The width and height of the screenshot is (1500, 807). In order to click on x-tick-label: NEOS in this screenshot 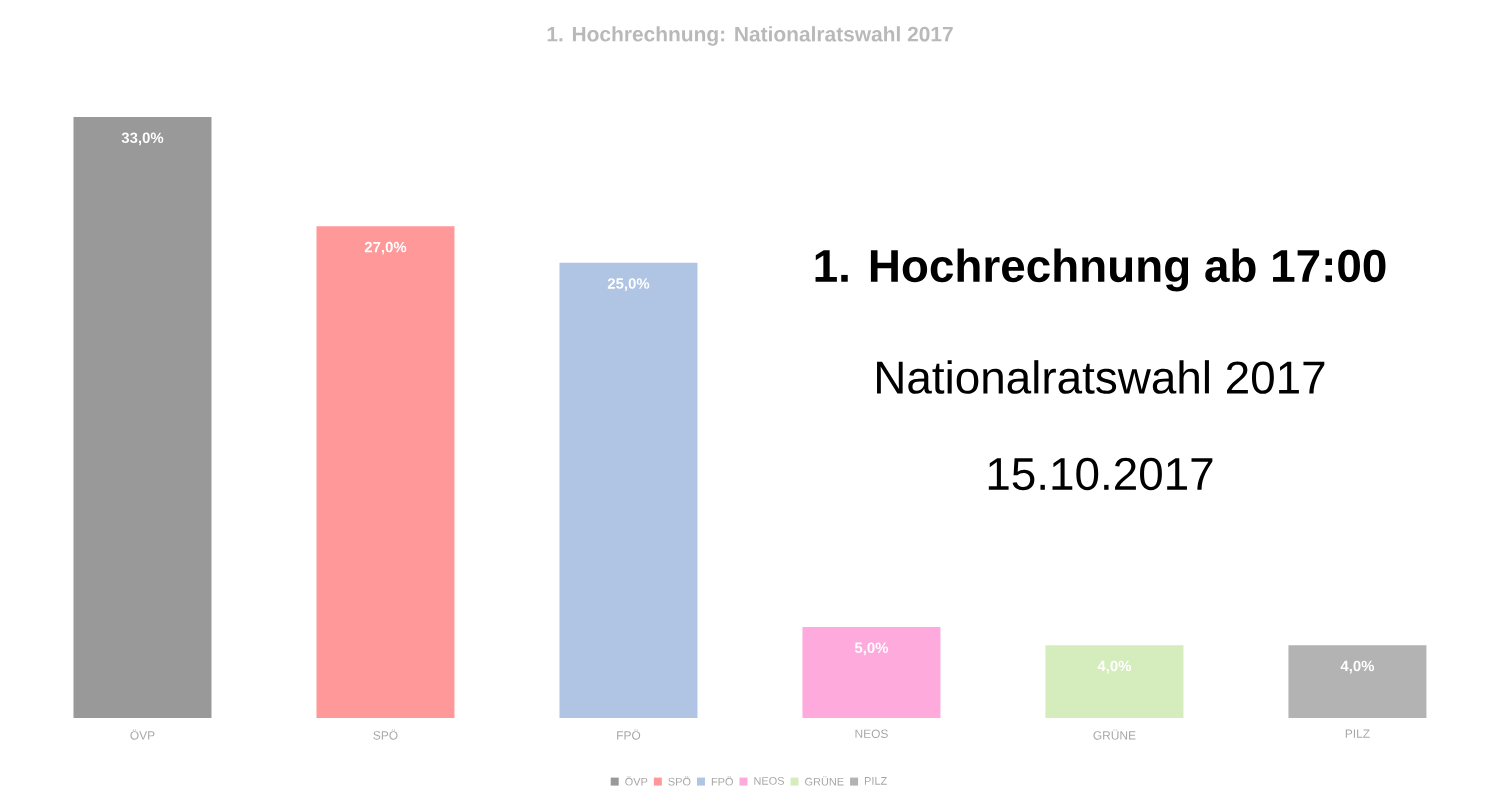, I will do `click(871, 733)`.